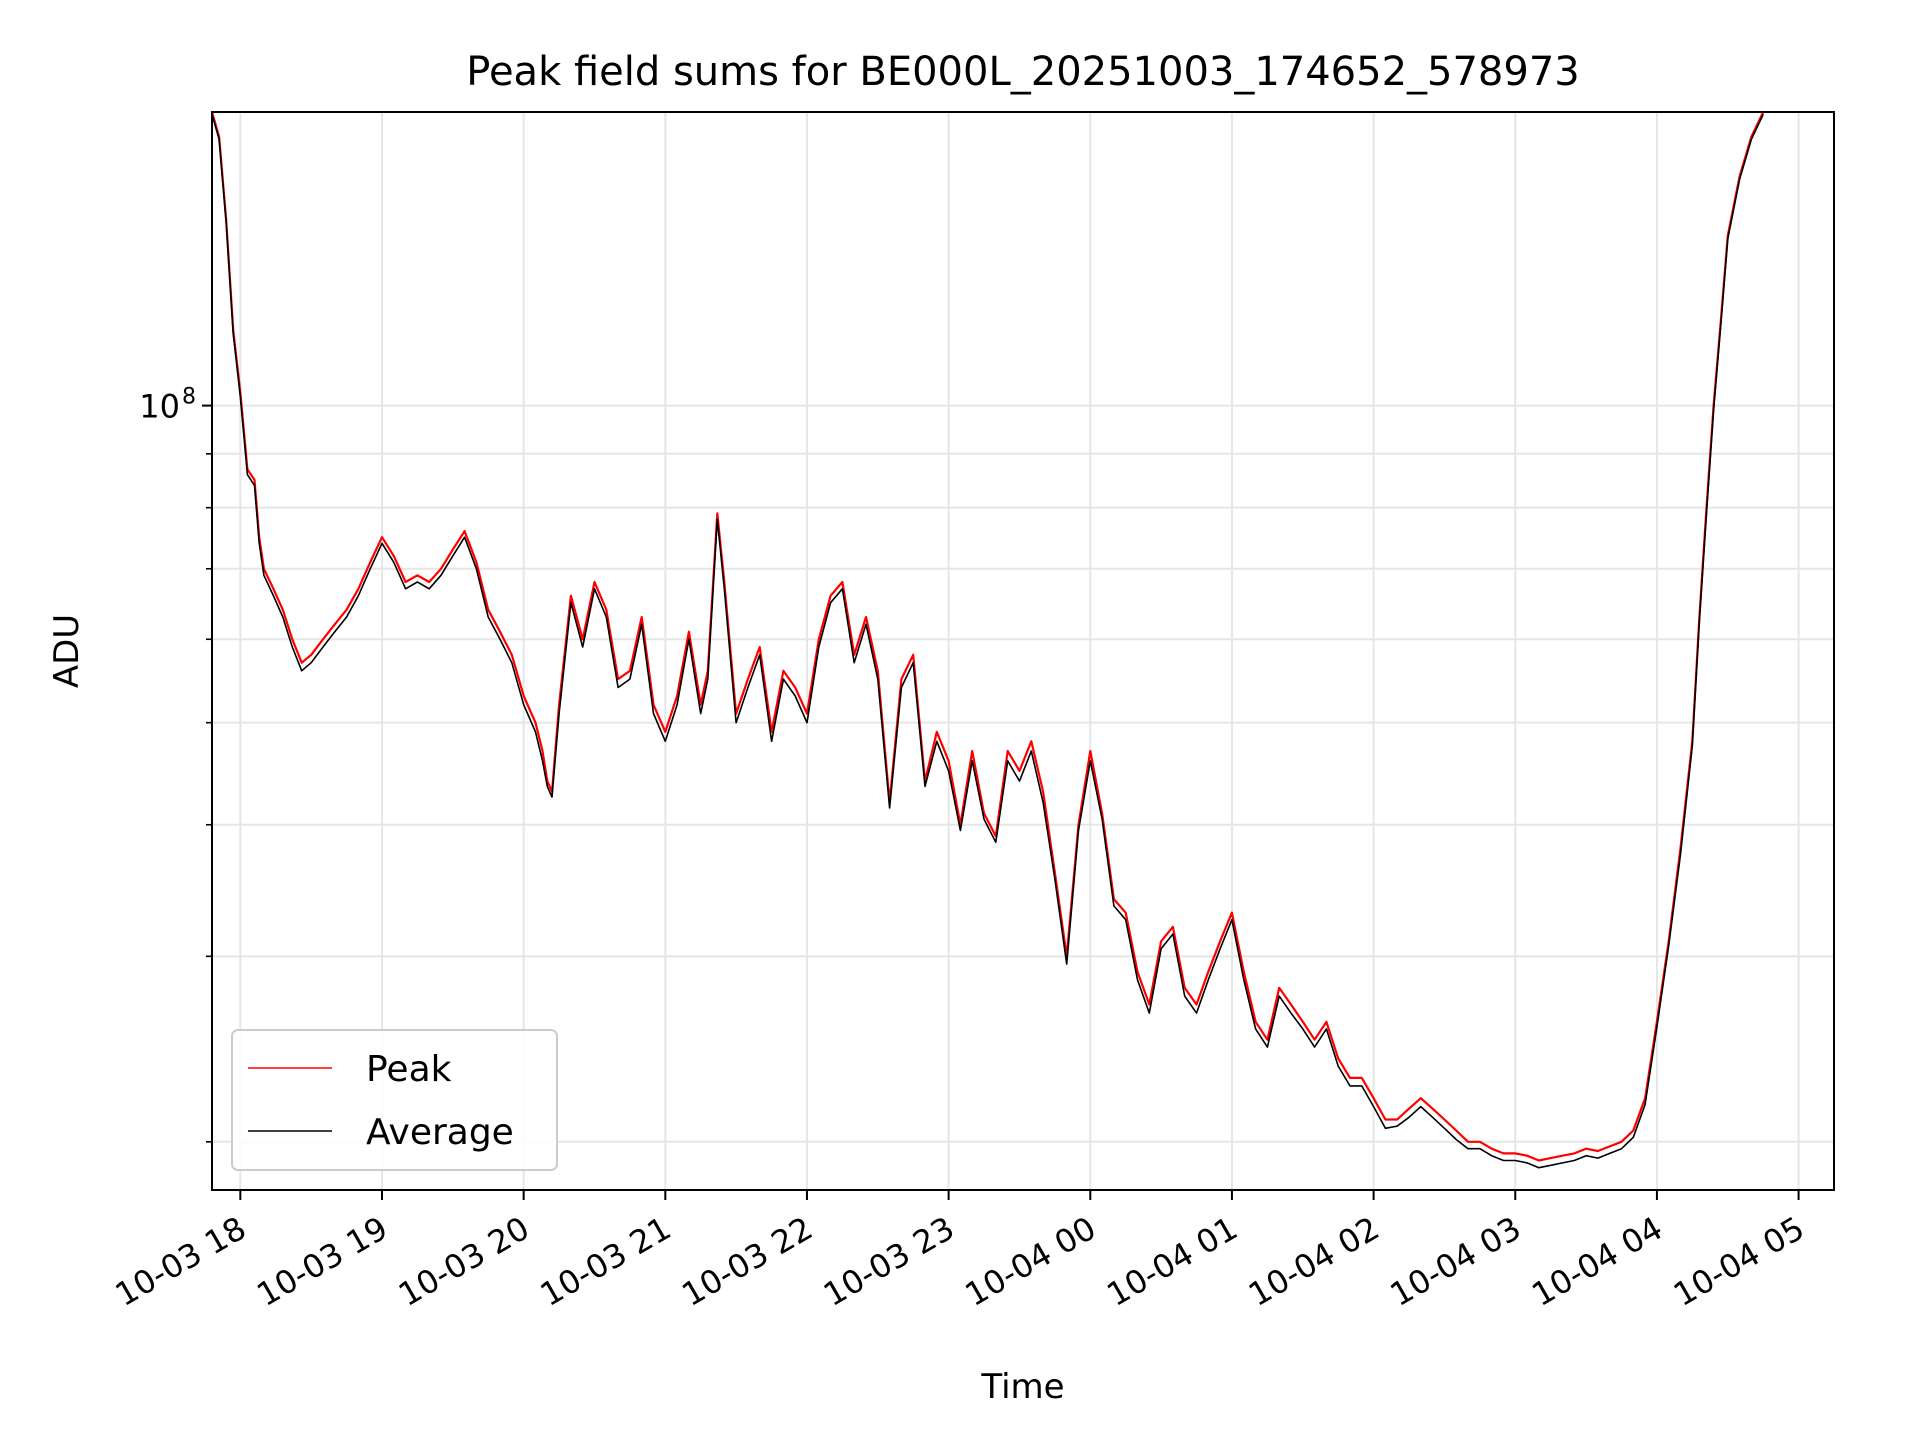  What do you see at coordinates (409, 1069) in the screenshot?
I see `legend-label-peak: Peak` at bounding box center [409, 1069].